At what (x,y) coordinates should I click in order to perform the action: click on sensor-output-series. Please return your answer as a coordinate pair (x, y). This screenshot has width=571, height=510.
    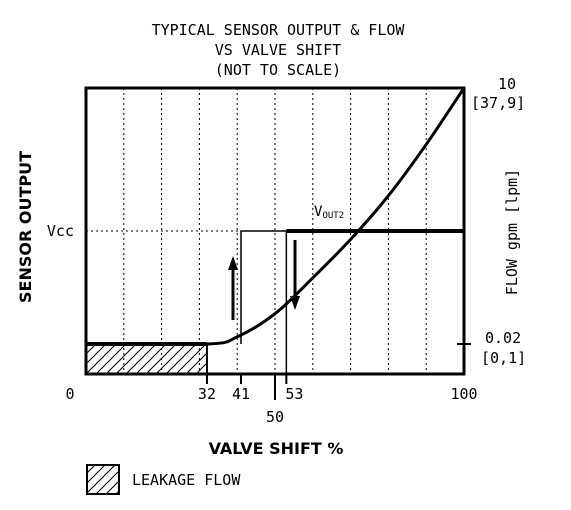
    Looking at the image, I should click on (352, 301).